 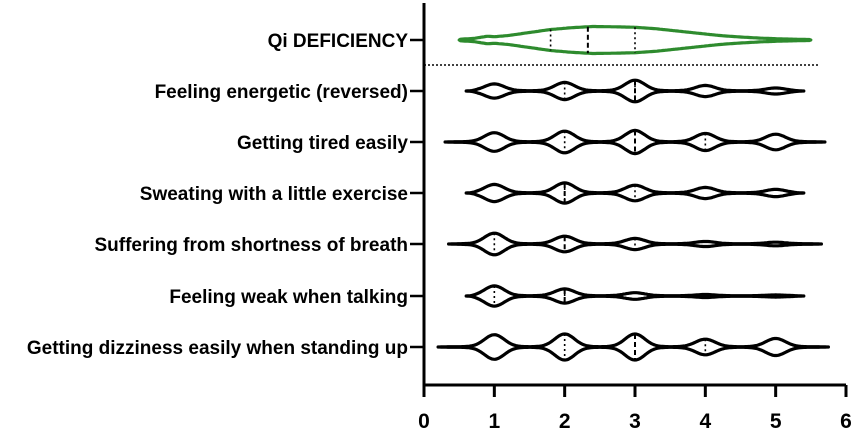 What do you see at coordinates (565, 421) in the screenshot?
I see `x-tick-label: 2` at bounding box center [565, 421].